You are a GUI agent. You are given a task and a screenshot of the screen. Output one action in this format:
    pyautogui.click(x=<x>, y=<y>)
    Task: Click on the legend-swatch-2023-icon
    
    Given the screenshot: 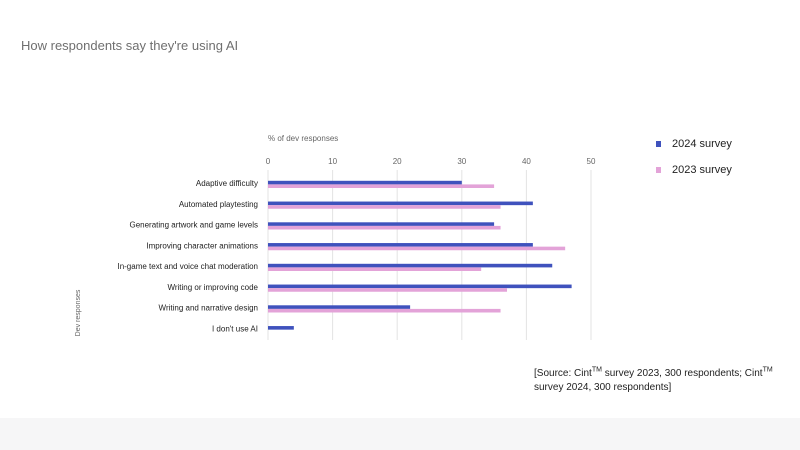 What is the action you would take?
    pyautogui.click(x=658, y=170)
    